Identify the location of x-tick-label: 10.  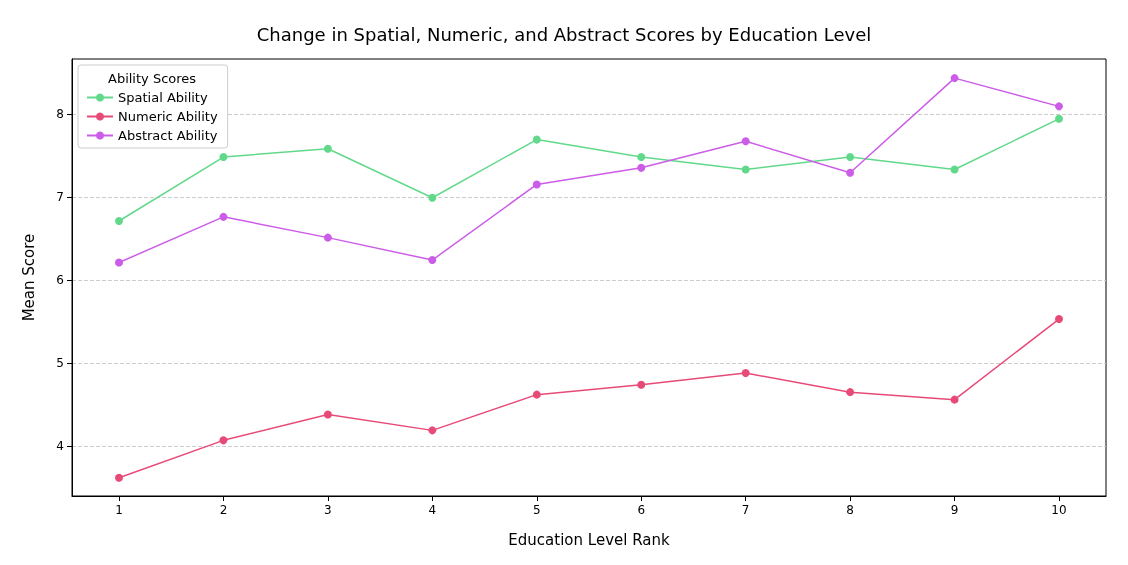
(1059, 510).